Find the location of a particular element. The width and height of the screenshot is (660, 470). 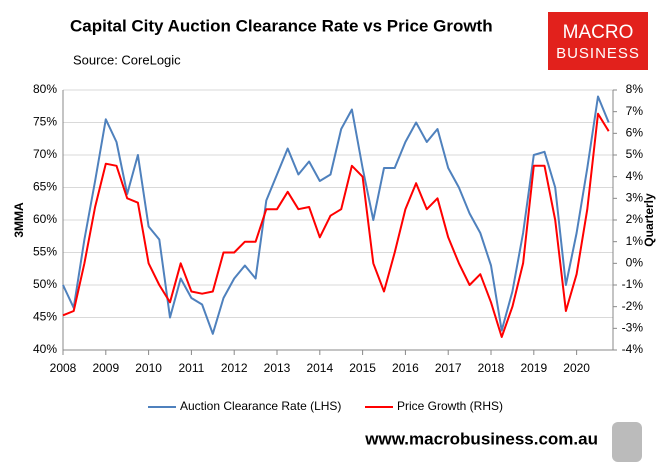

logo-icon is located at coordinates (627, 442).